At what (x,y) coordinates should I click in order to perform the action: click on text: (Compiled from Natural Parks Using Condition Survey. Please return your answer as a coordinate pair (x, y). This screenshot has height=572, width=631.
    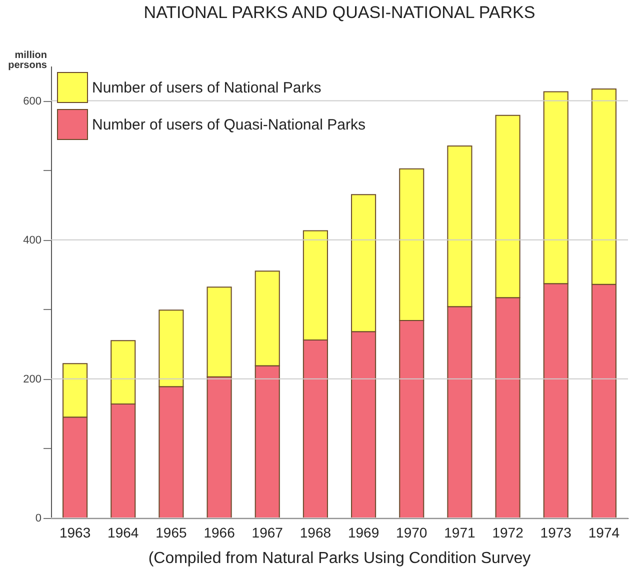
    Looking at the image, I should click on (339, 558).